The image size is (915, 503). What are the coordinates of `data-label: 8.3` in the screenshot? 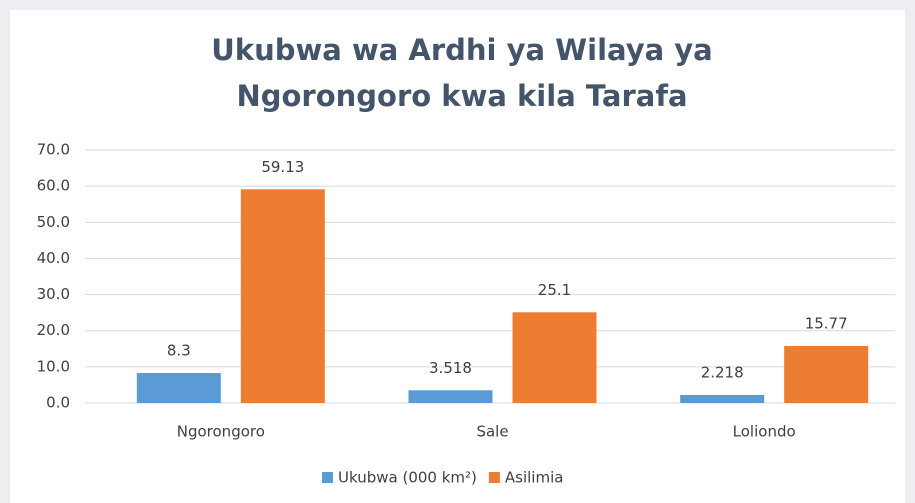 It's located at (179, 351).